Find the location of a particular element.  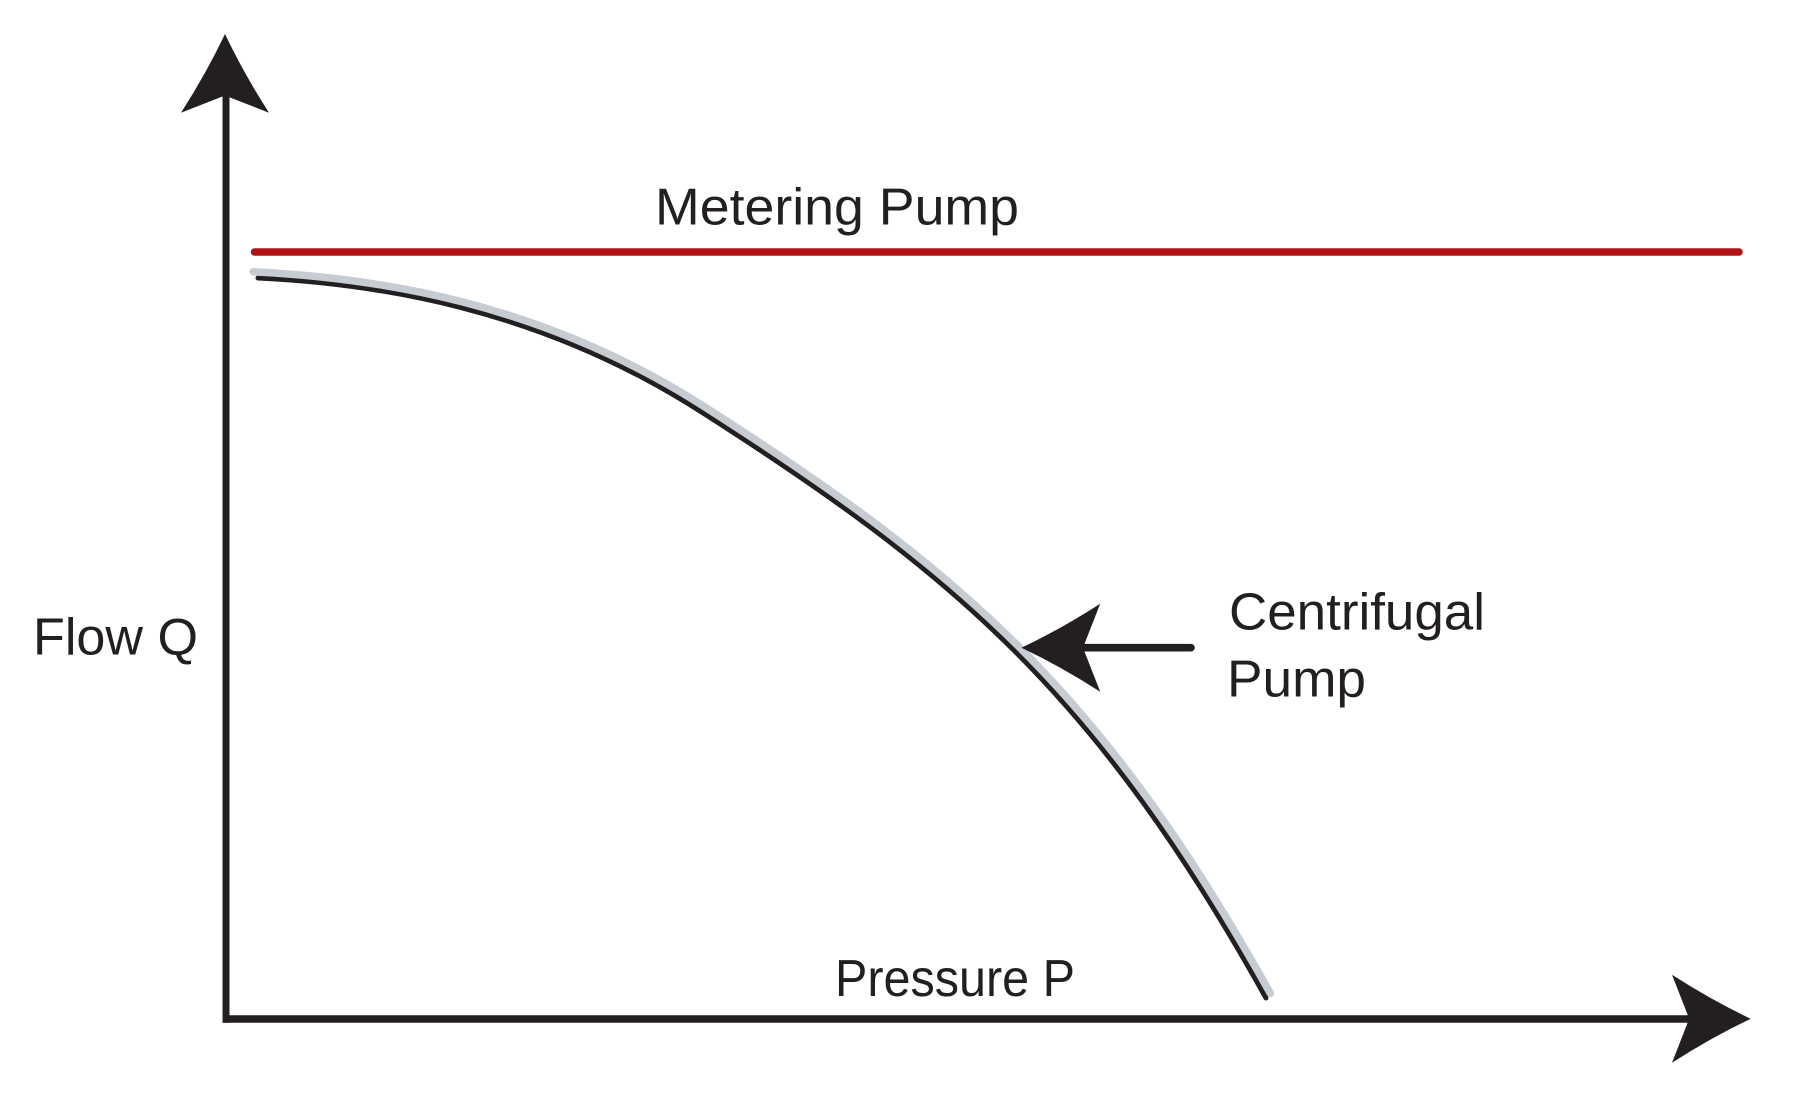

svg-text: Centrifugal is located at coordinates (1357, 613).